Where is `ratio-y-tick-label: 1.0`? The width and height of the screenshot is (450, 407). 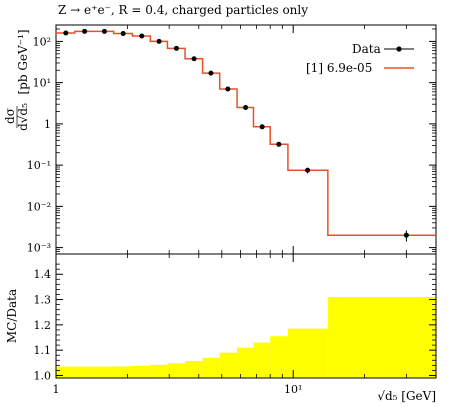
ratio-y-tick-label: 1.0 is located at coordinates (43, 375).